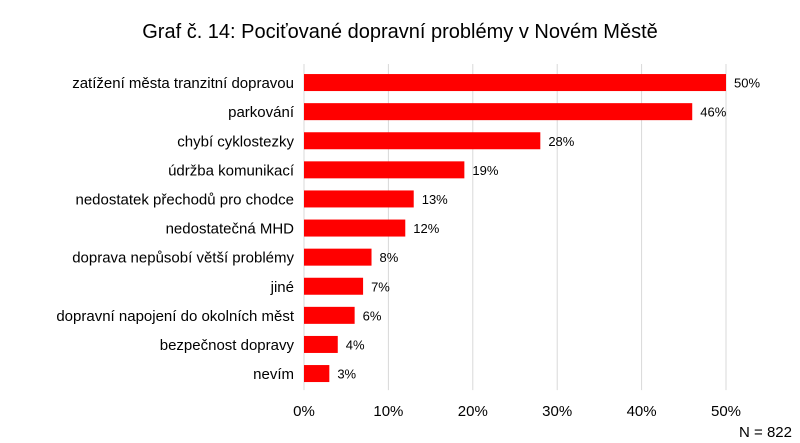  I want to click on data-label-8: 6%, so click(372, 315).